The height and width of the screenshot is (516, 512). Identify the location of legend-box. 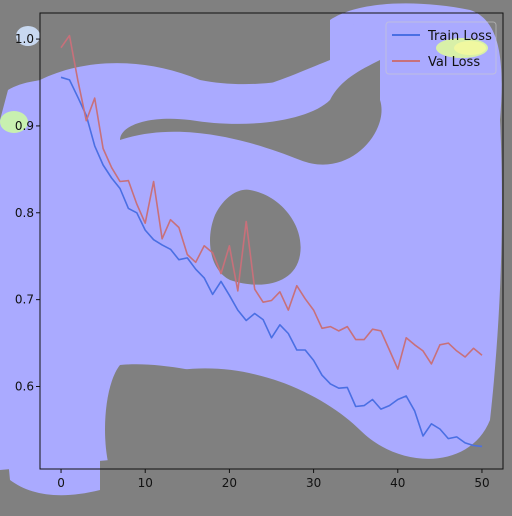
(441, 48).